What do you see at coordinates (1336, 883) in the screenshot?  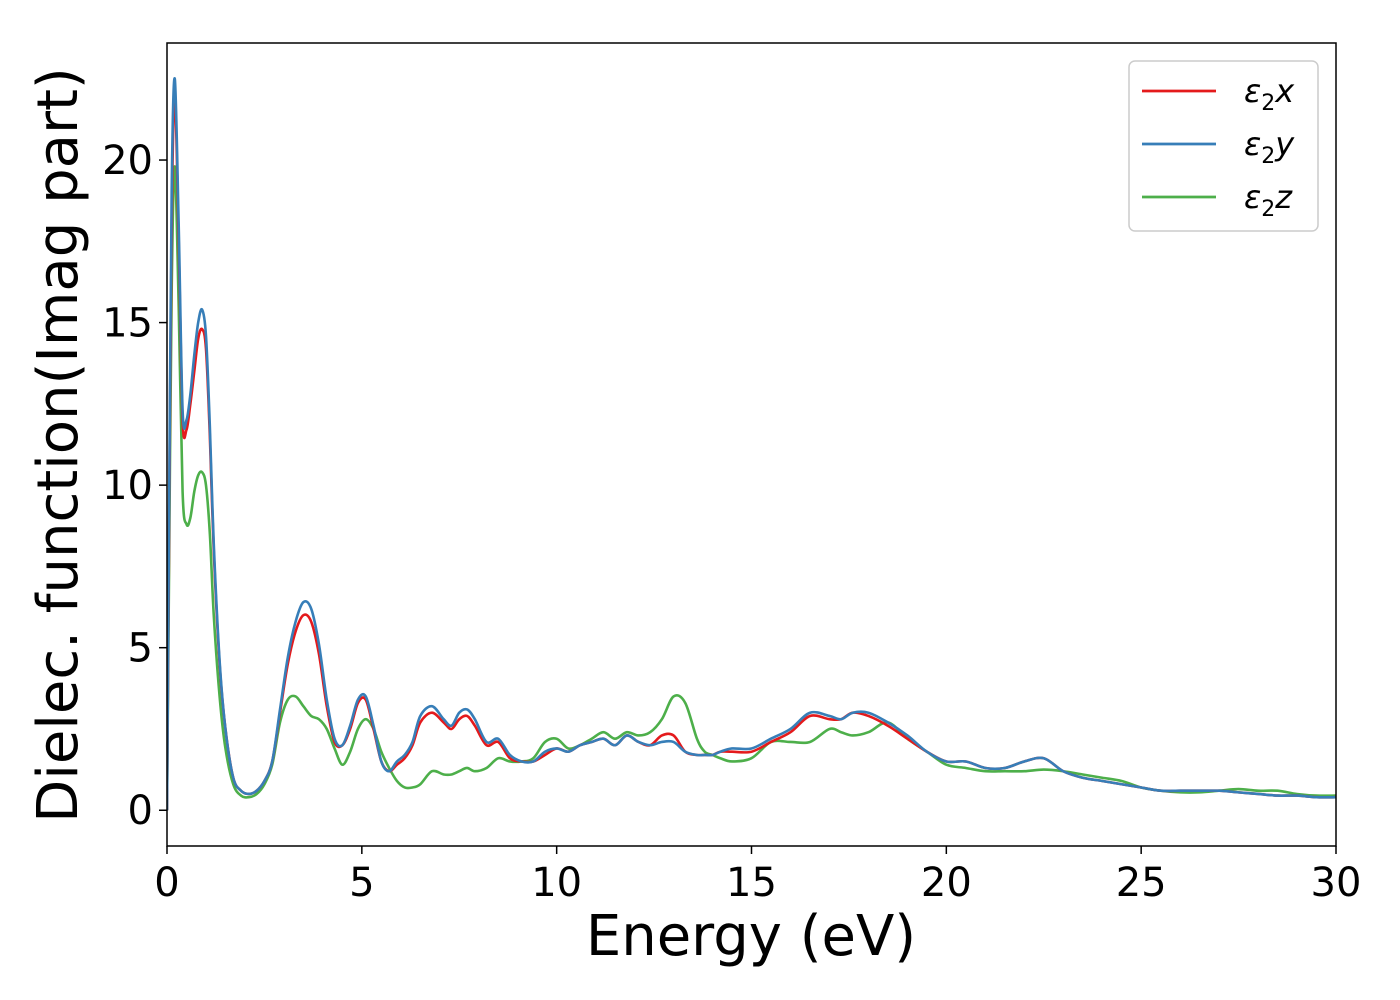 I see `x-tick-label: 30` at bounding box center [1336, 883].